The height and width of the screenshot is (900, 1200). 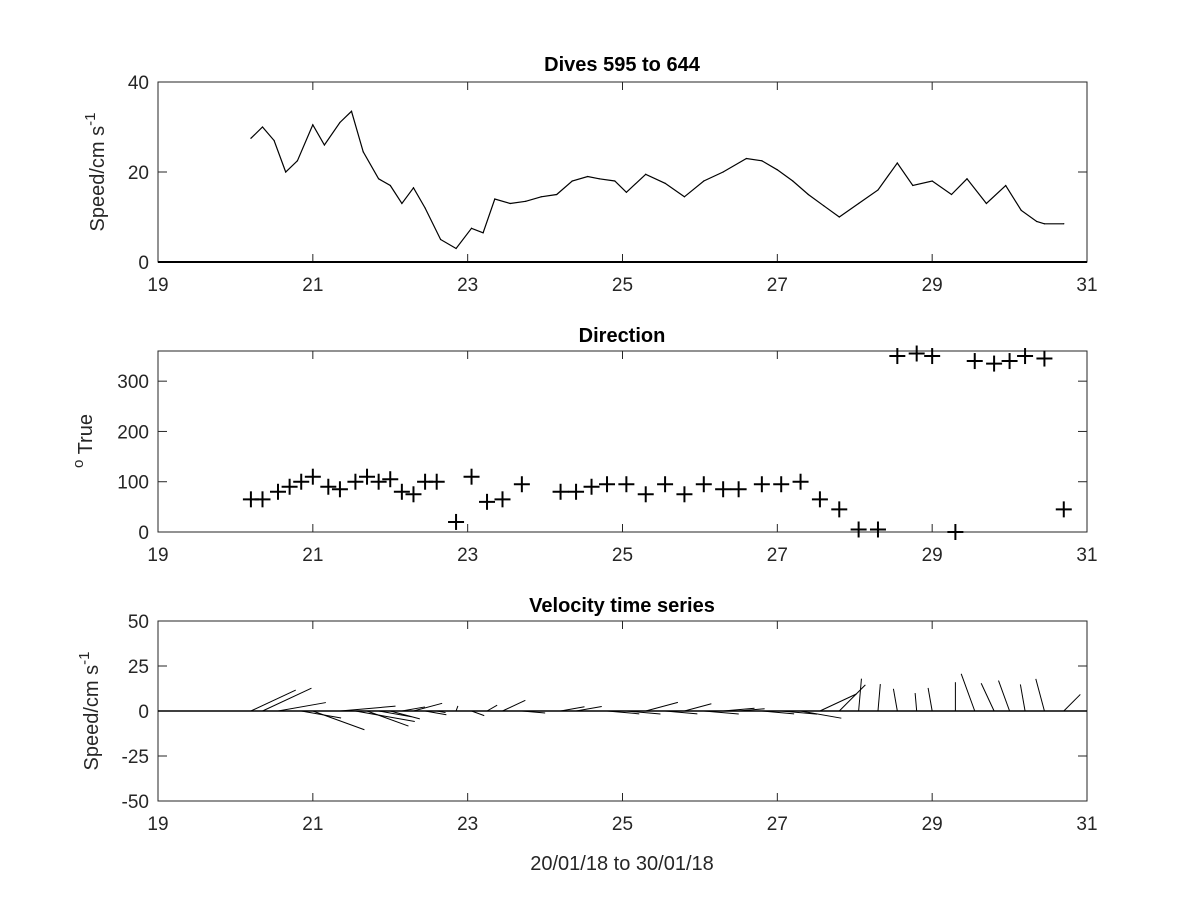 I want to click on y-tick-label: 40, so click(x=138, y=83).